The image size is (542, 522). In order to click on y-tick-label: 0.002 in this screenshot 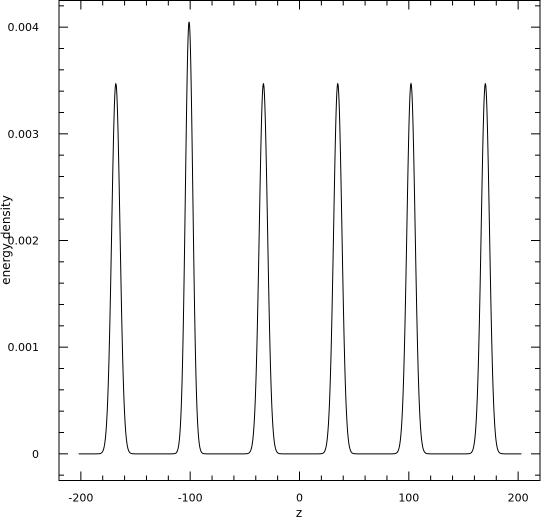, I will do `click(24, 241)`.